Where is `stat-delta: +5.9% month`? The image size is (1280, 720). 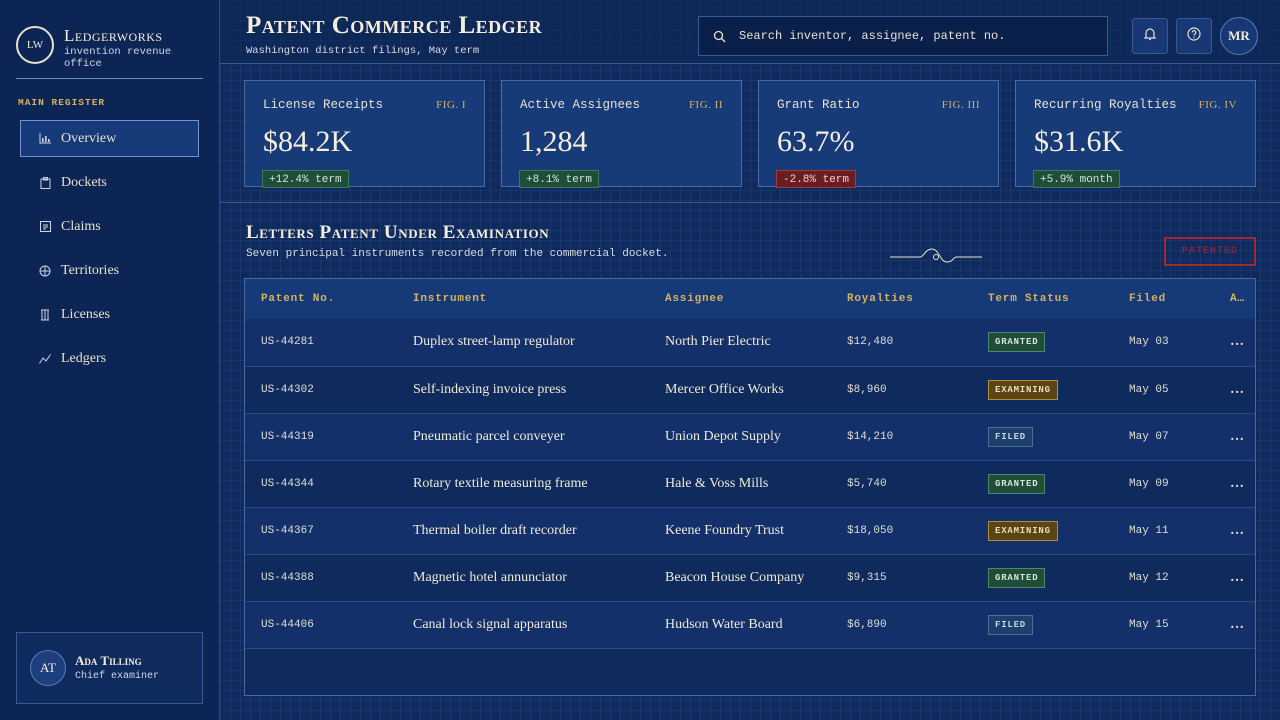 stat-delta: +5.9% month is located at coordinates (1076, 179).